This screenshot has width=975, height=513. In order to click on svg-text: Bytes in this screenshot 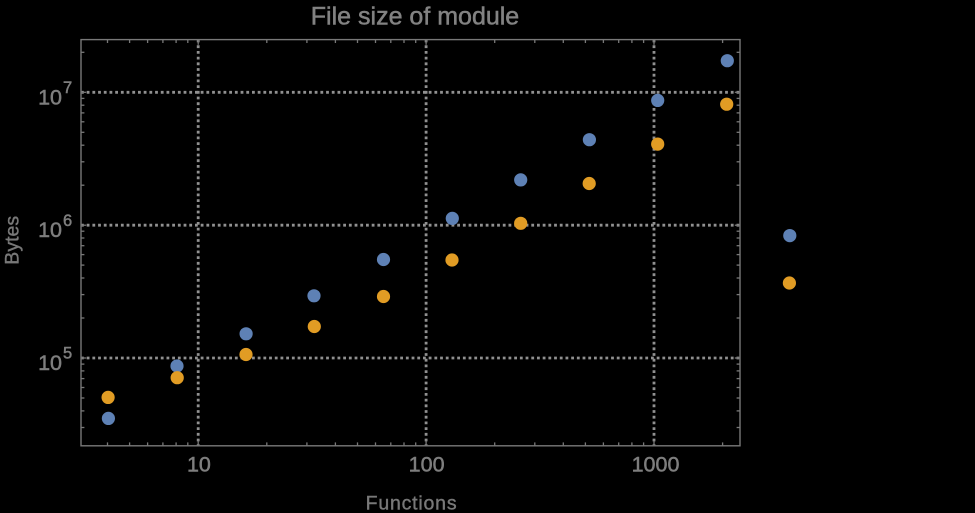, I will do `click(13, 240)`.